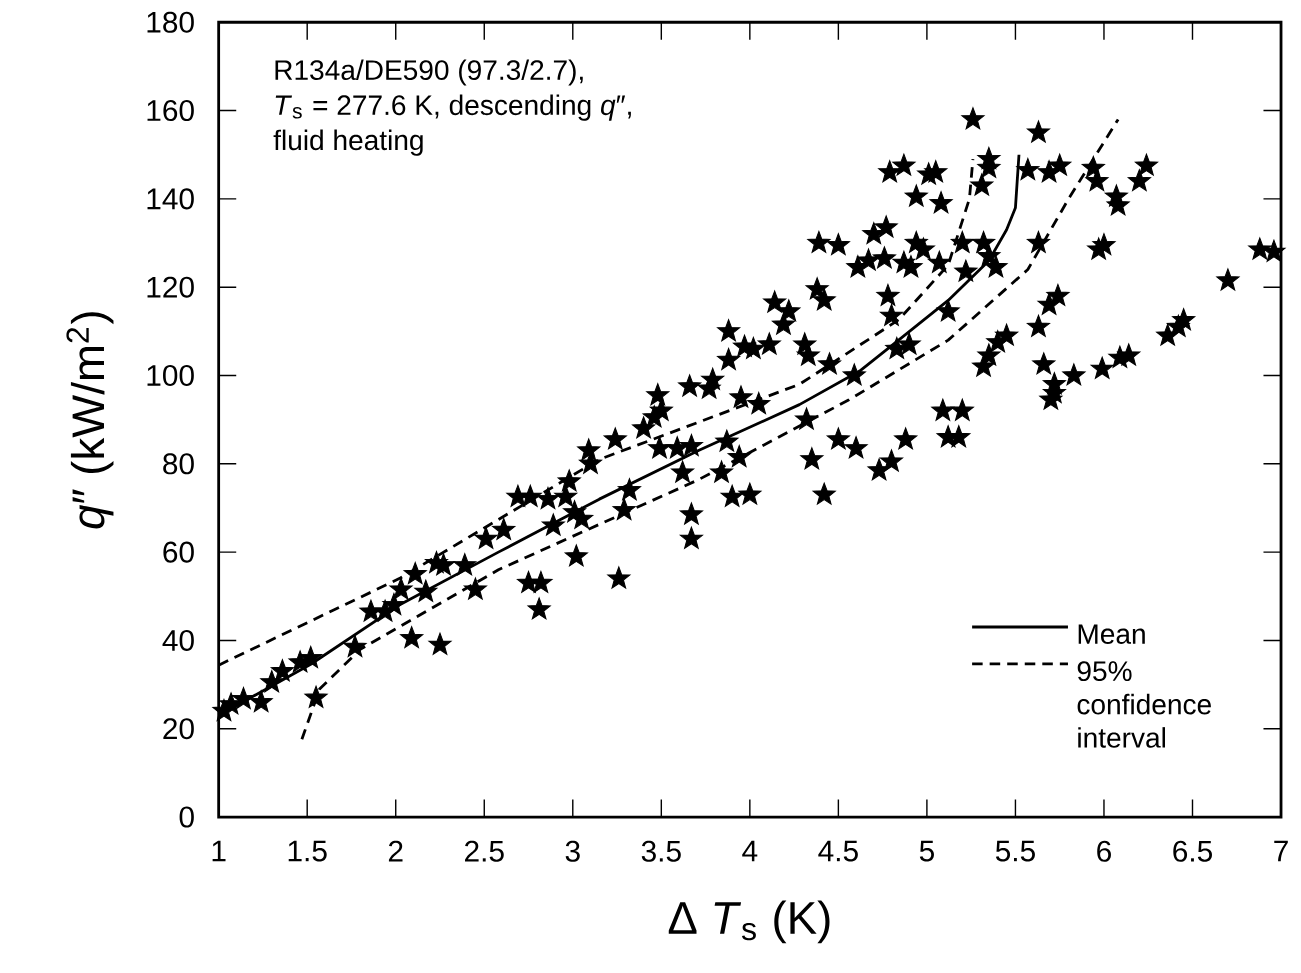  I want to click on legend-label: 95% confidence interval, so click(1144, 704).